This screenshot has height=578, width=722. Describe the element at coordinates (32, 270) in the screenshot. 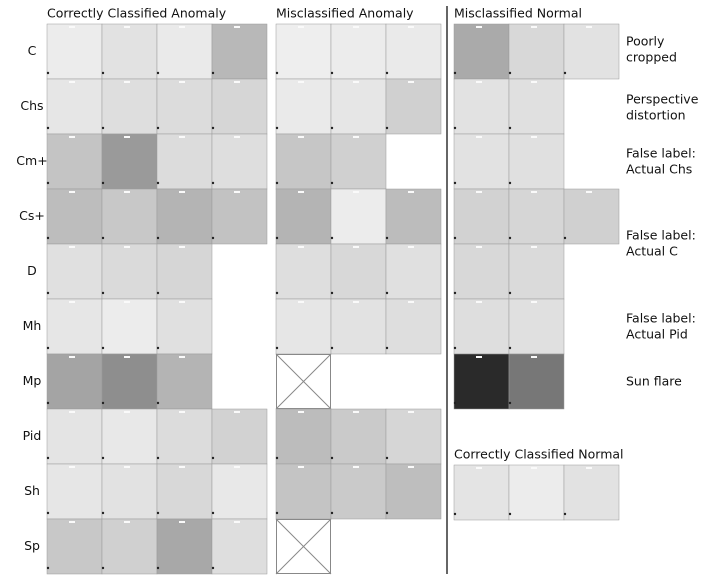

I see `row-label: D` at that location.